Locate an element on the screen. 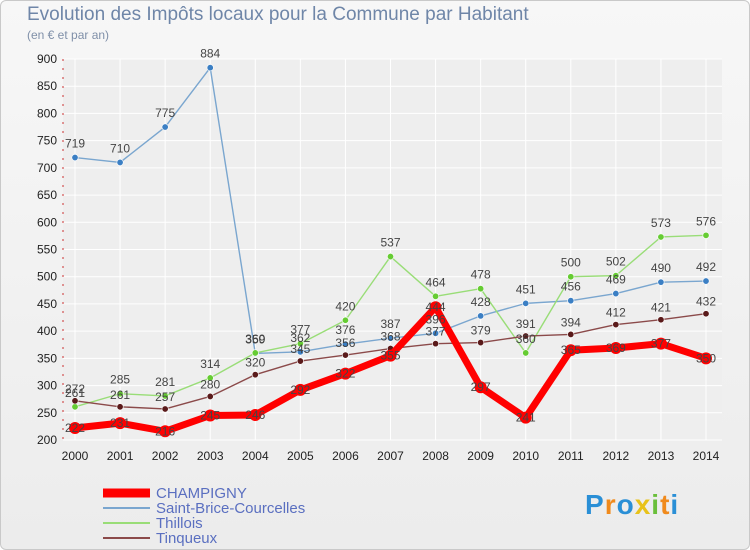 This screenshot has width=750, height=550. x-tick-label: 2005 is located at coordinates (300, 456).